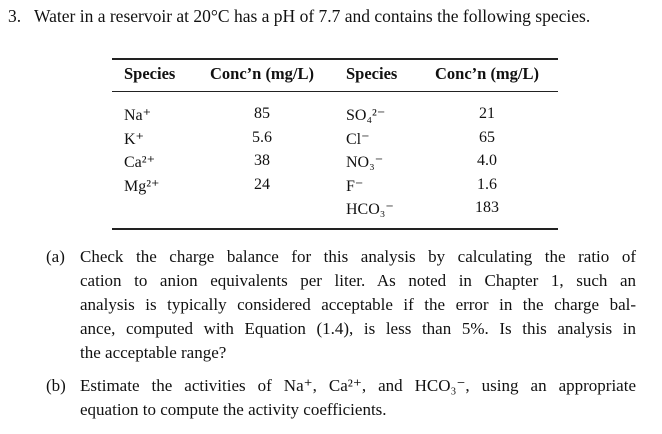 Image resolution: width=662 pixels, height=434 pixels. Describe the element at coordinates (55, 256) in the screenshot. I see `part-label: (a)` at that location.